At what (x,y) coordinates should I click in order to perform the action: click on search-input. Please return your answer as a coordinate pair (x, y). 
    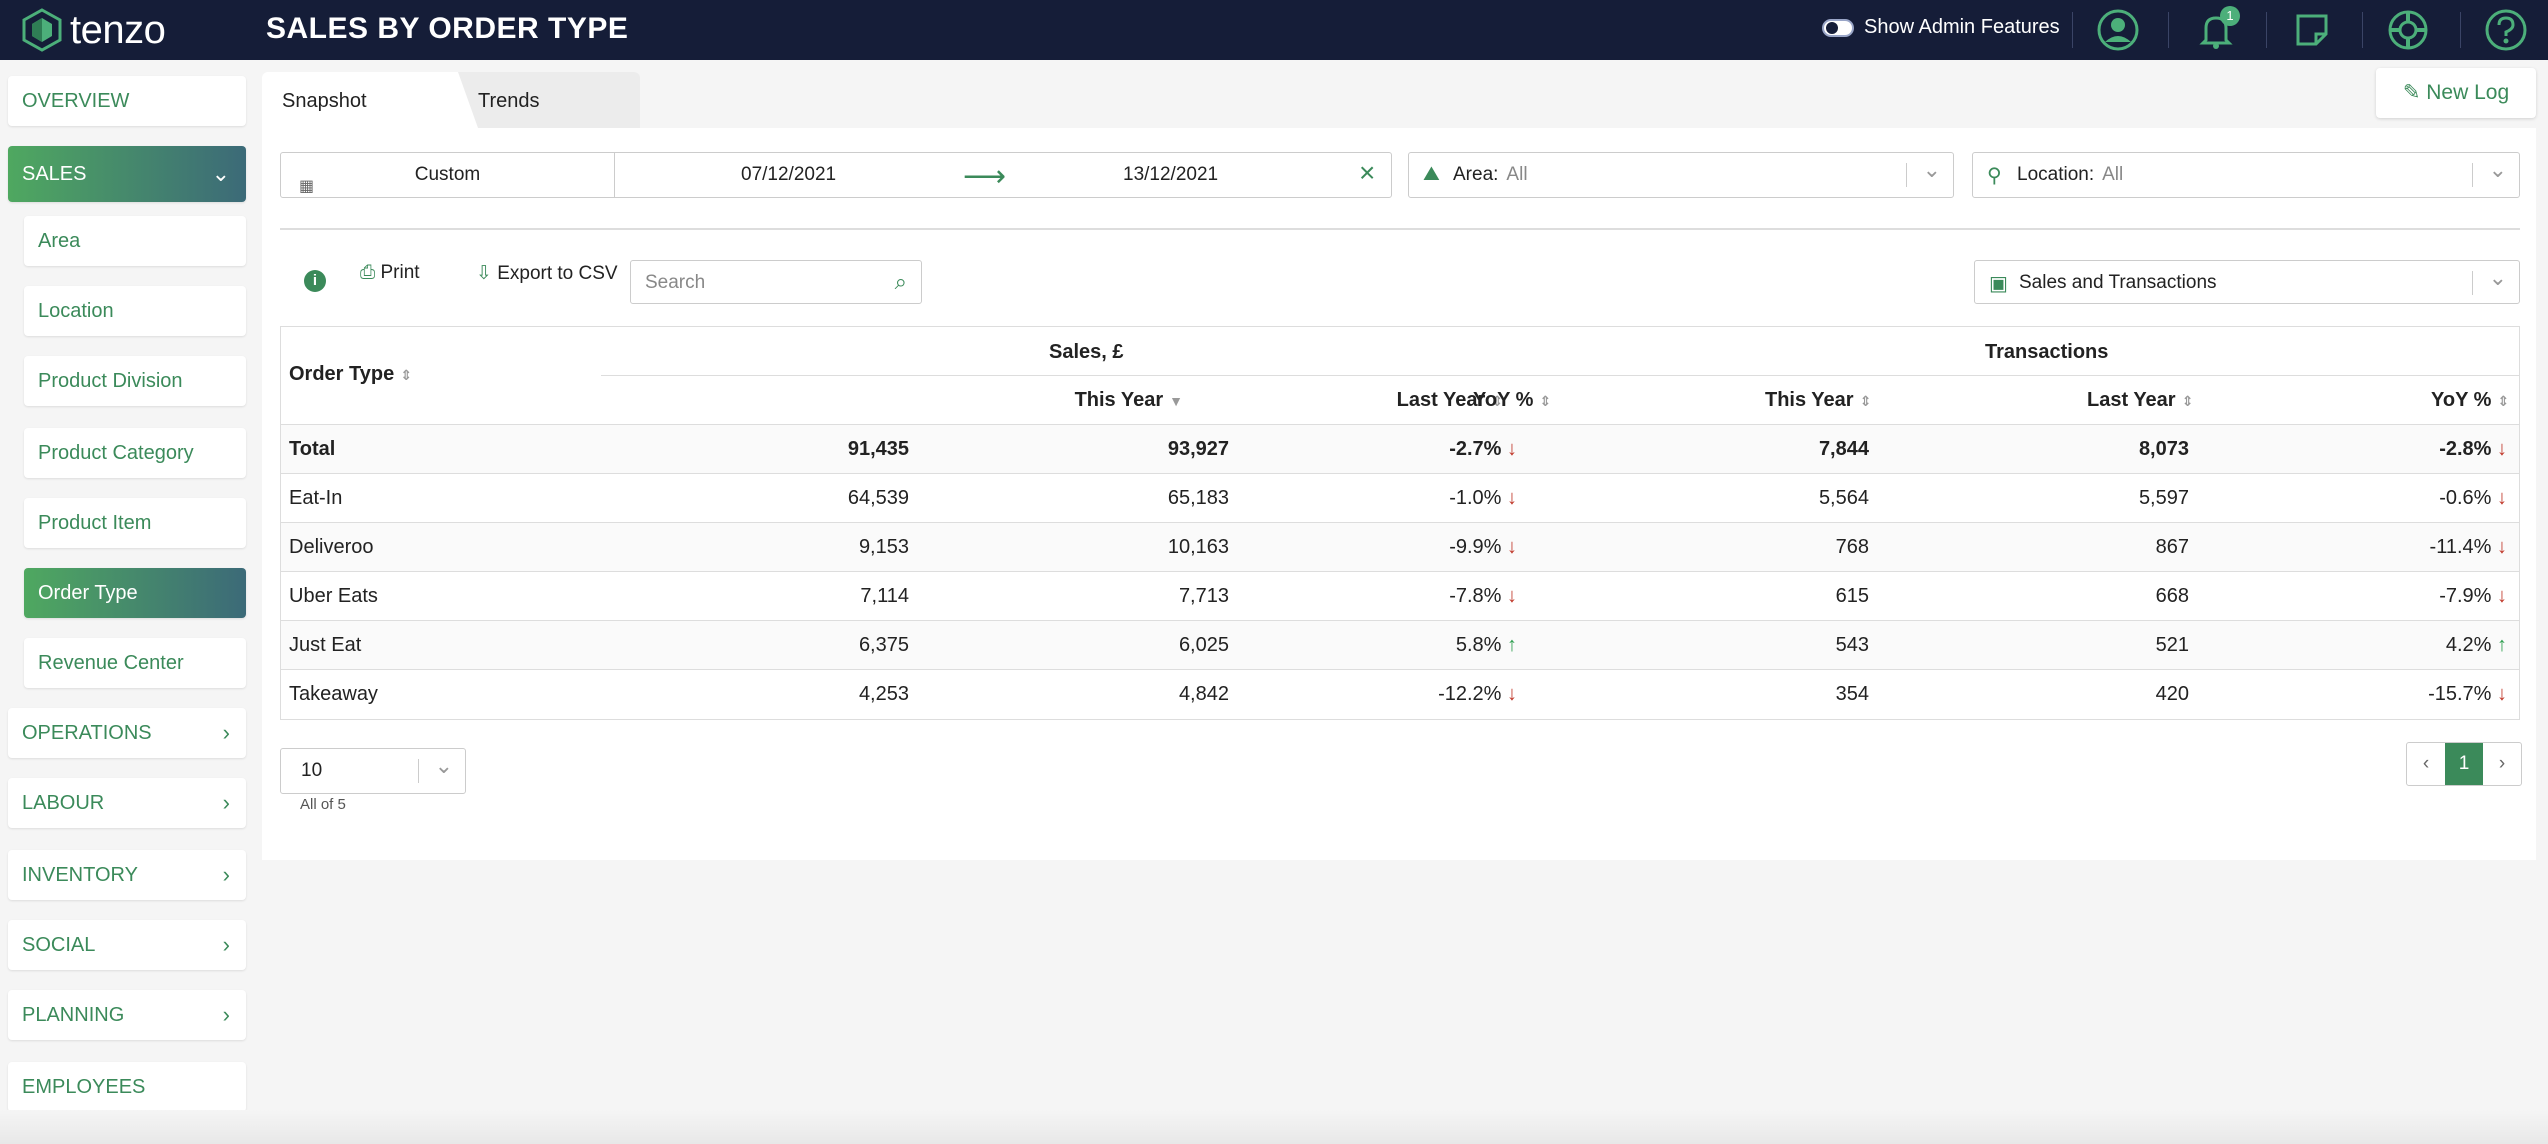
    Looking at the image, I should click on (760, 283).